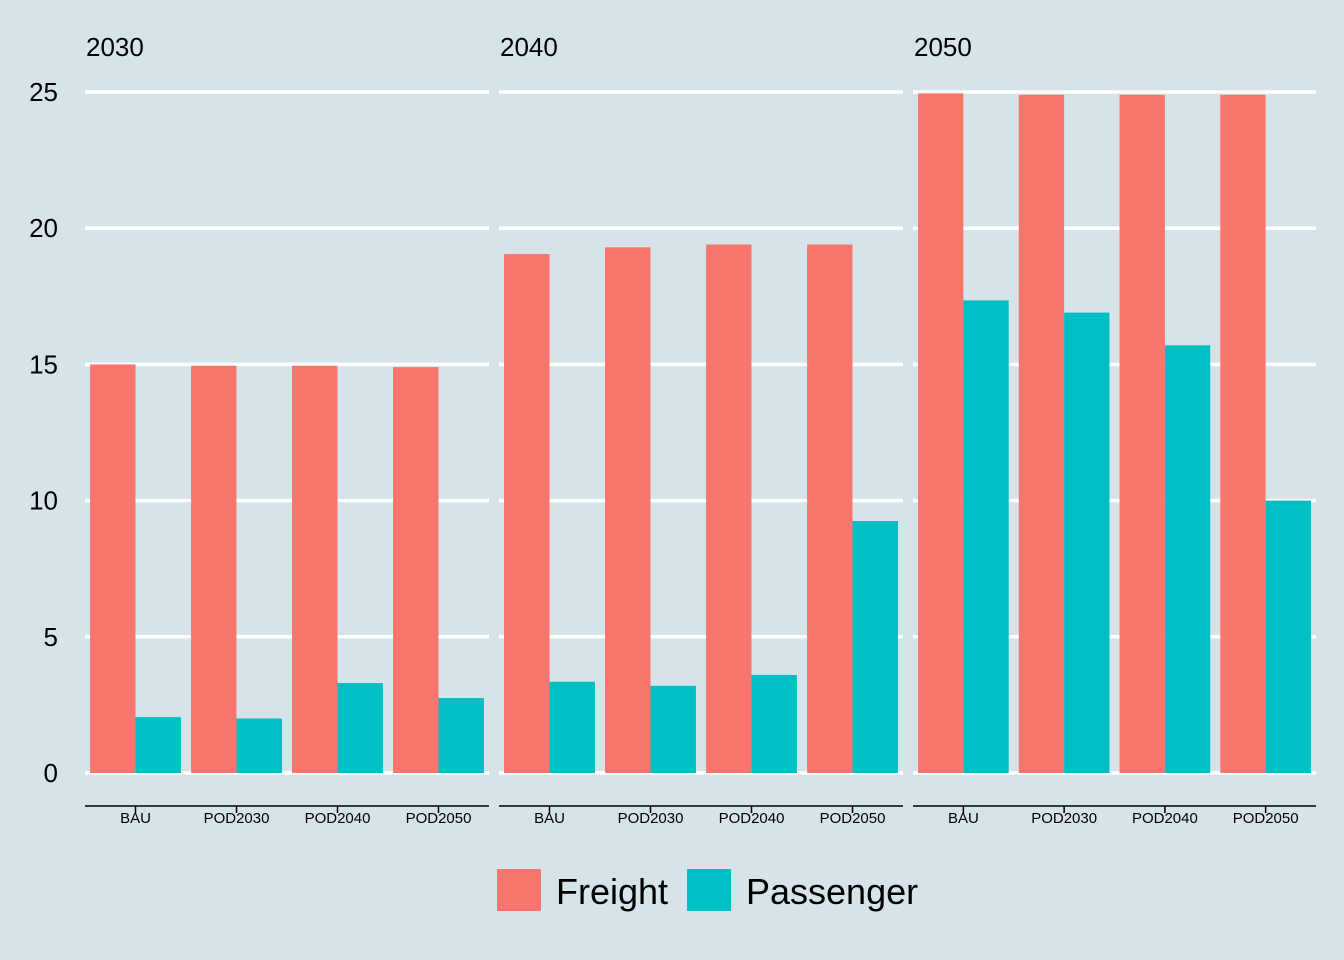  Describe the element at coordinates (529, 47) in the screenshot. I see `panel-title: 2040` at that location.